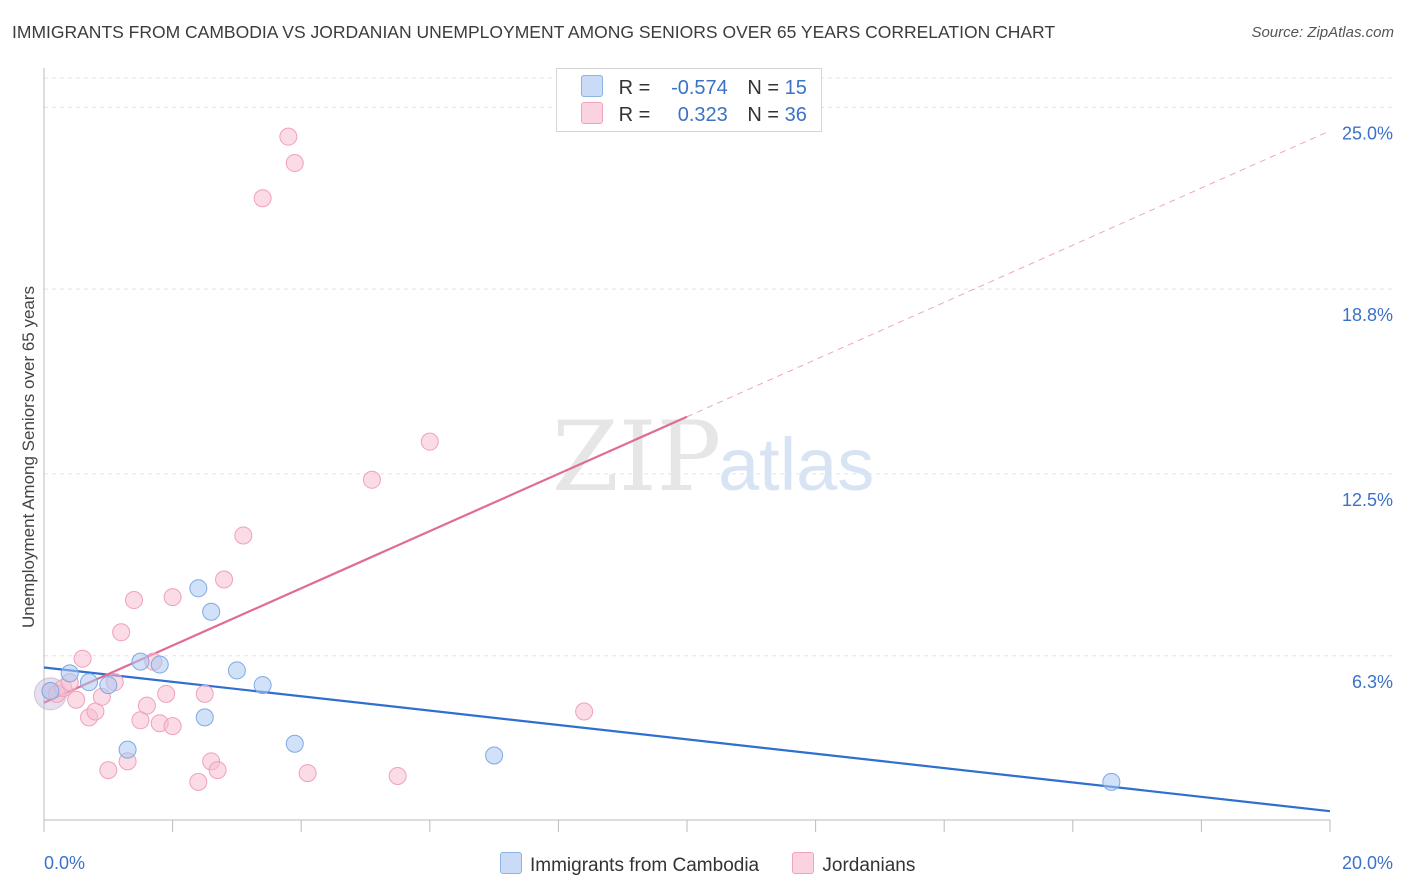 The height and width of the screenshot is (892, 1406). What do you see at coordinates (869, 865) in the screenshot?
I see `series-legend-label-jordanians: Jordanians` at bounding box center [869, 865].